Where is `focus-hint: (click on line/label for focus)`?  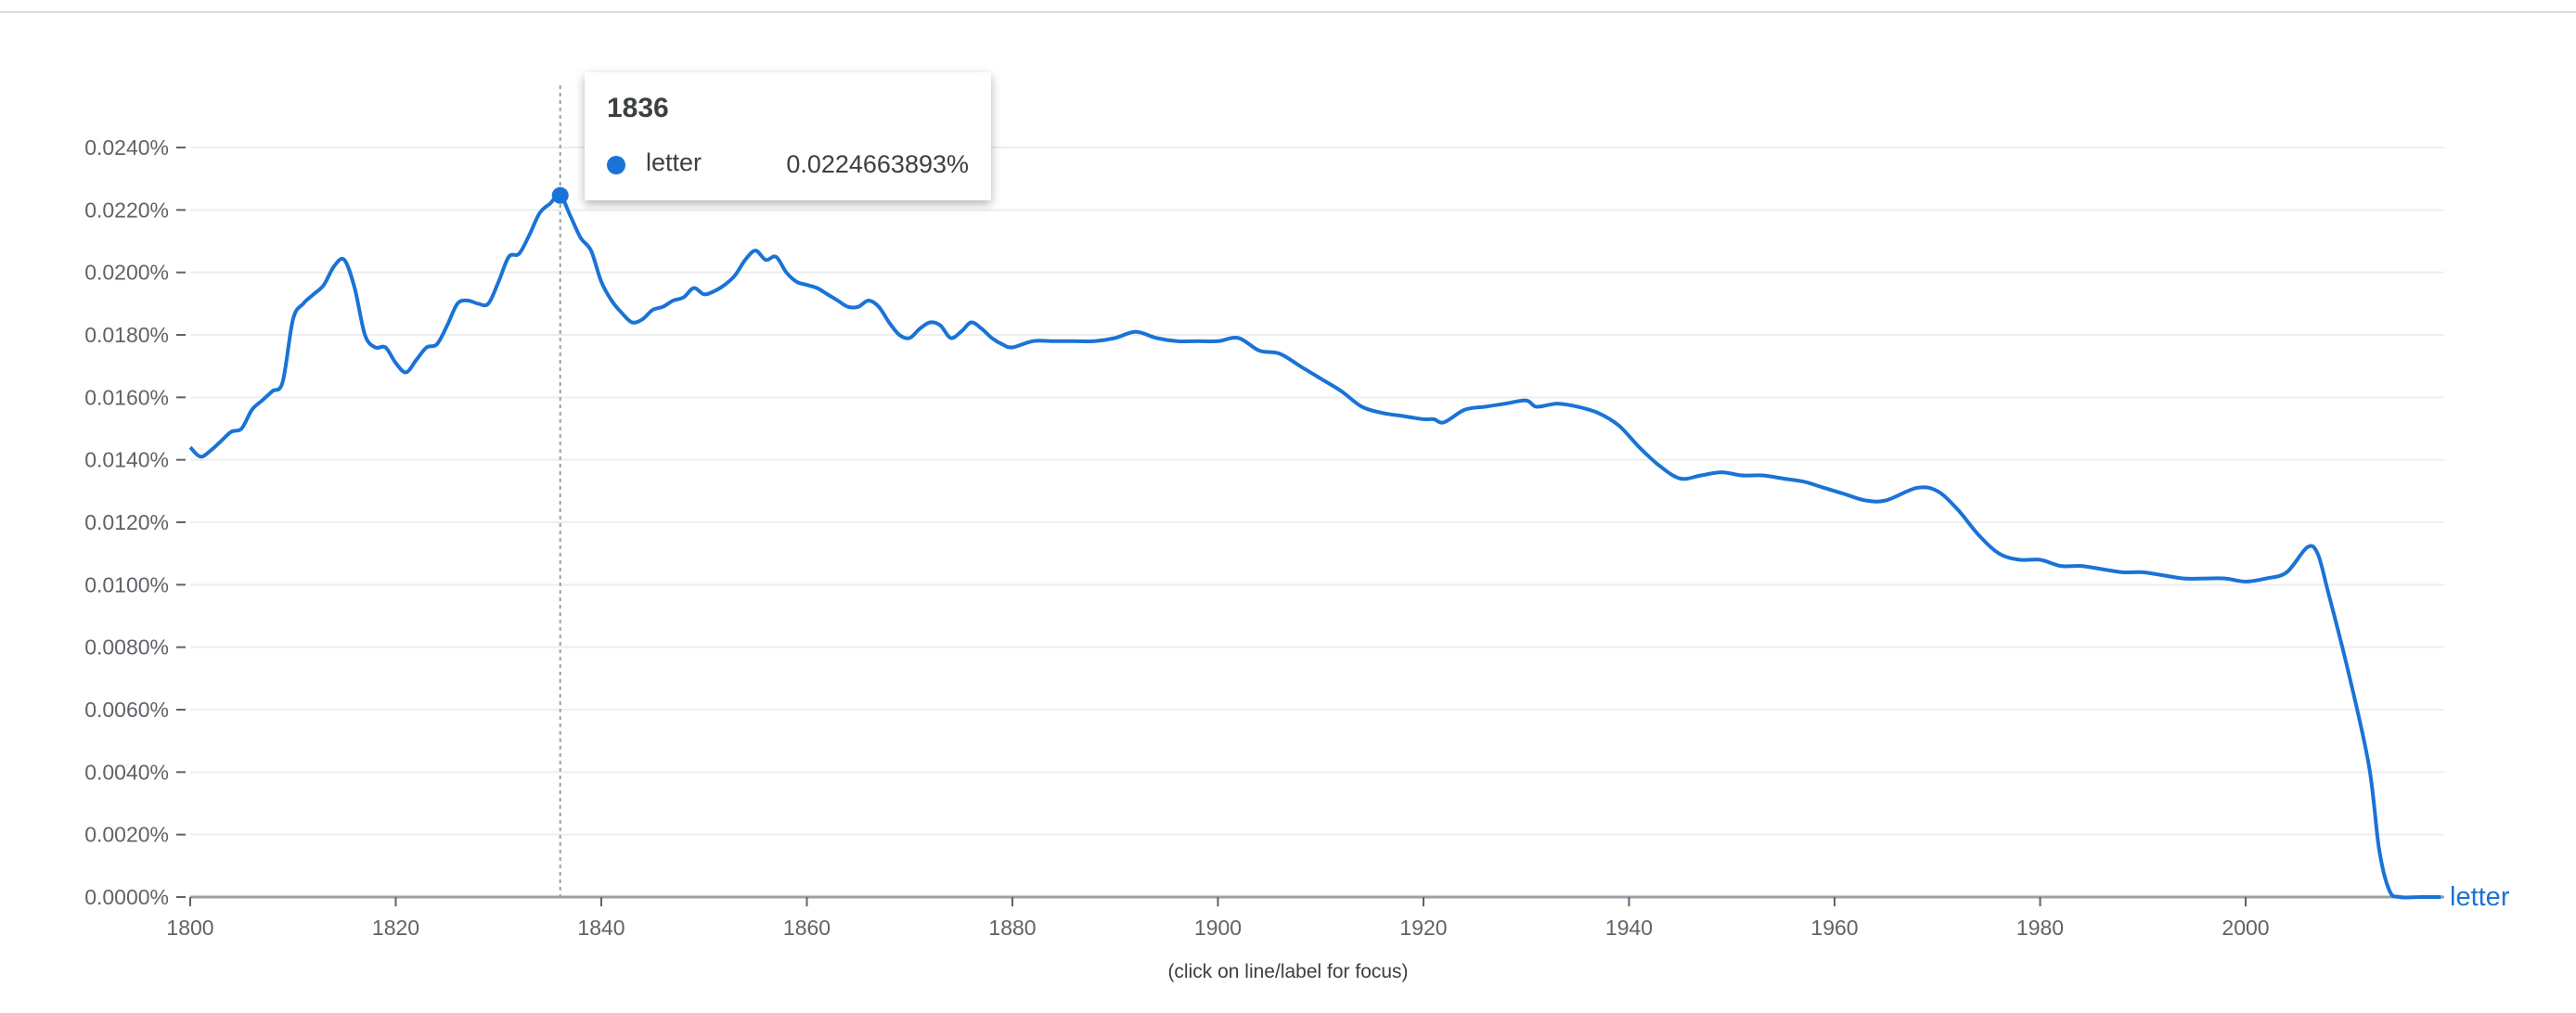
focus-hint: (click on line/label for focus) is located at coordinates (1288, 971).